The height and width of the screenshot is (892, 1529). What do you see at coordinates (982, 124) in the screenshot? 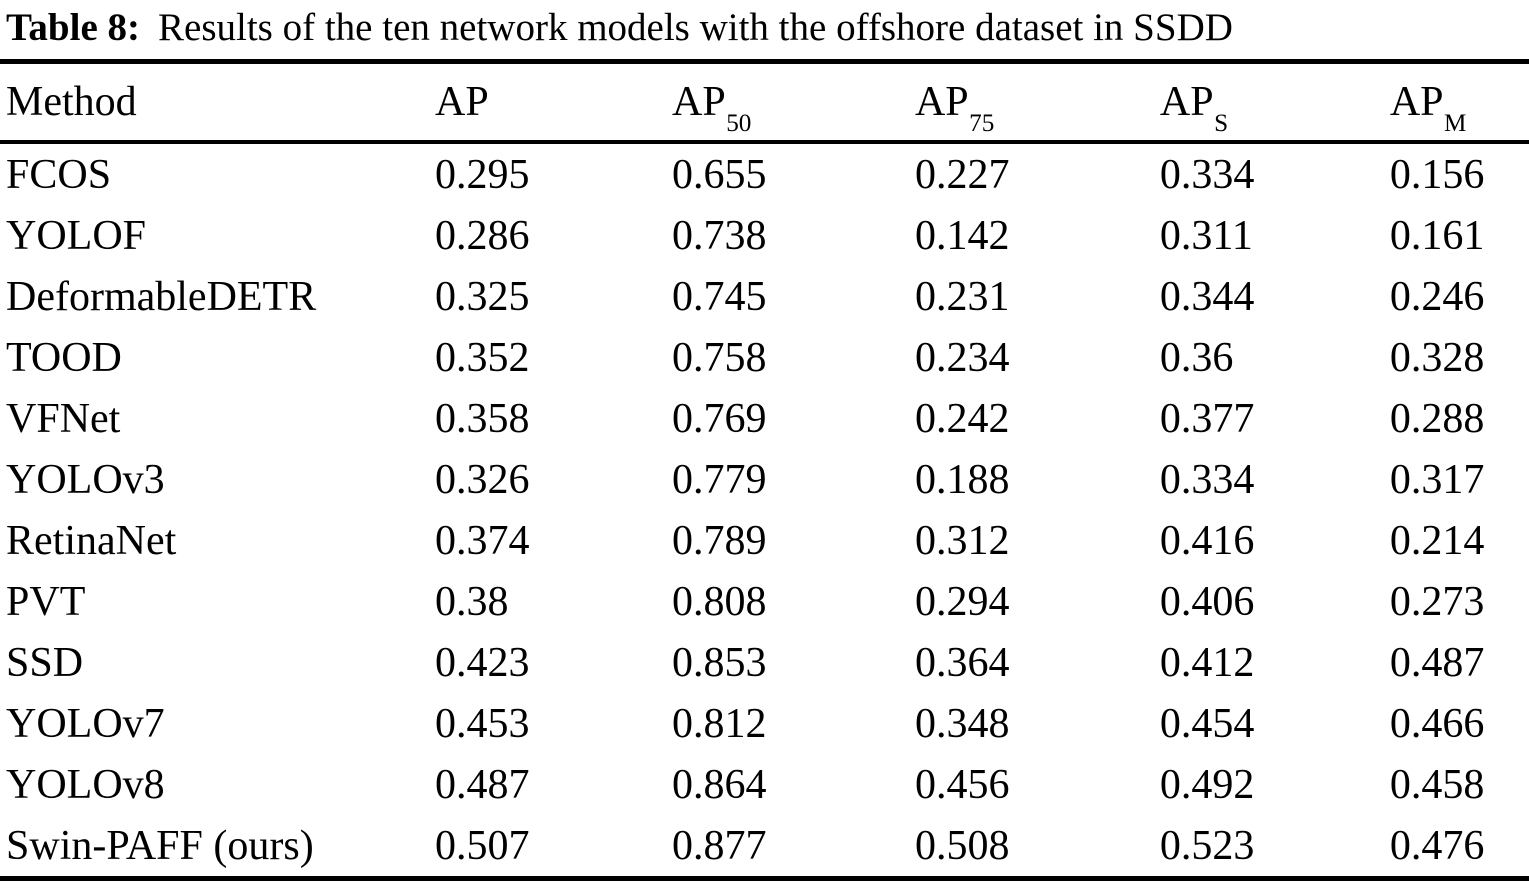
I see `column-header-subscript: 75` at bounding box center [982, 124].